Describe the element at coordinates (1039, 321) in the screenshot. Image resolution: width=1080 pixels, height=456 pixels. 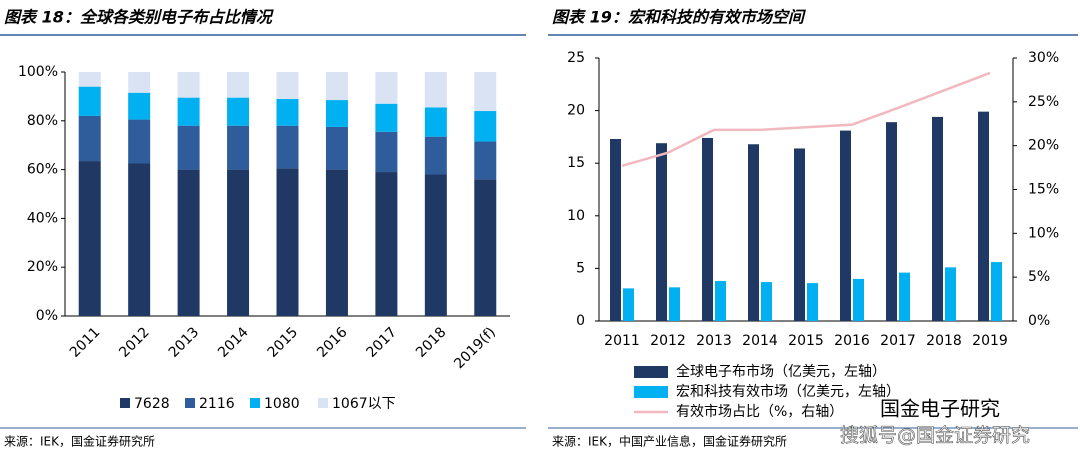
I see `y2-tick-label: 0%` at that location.